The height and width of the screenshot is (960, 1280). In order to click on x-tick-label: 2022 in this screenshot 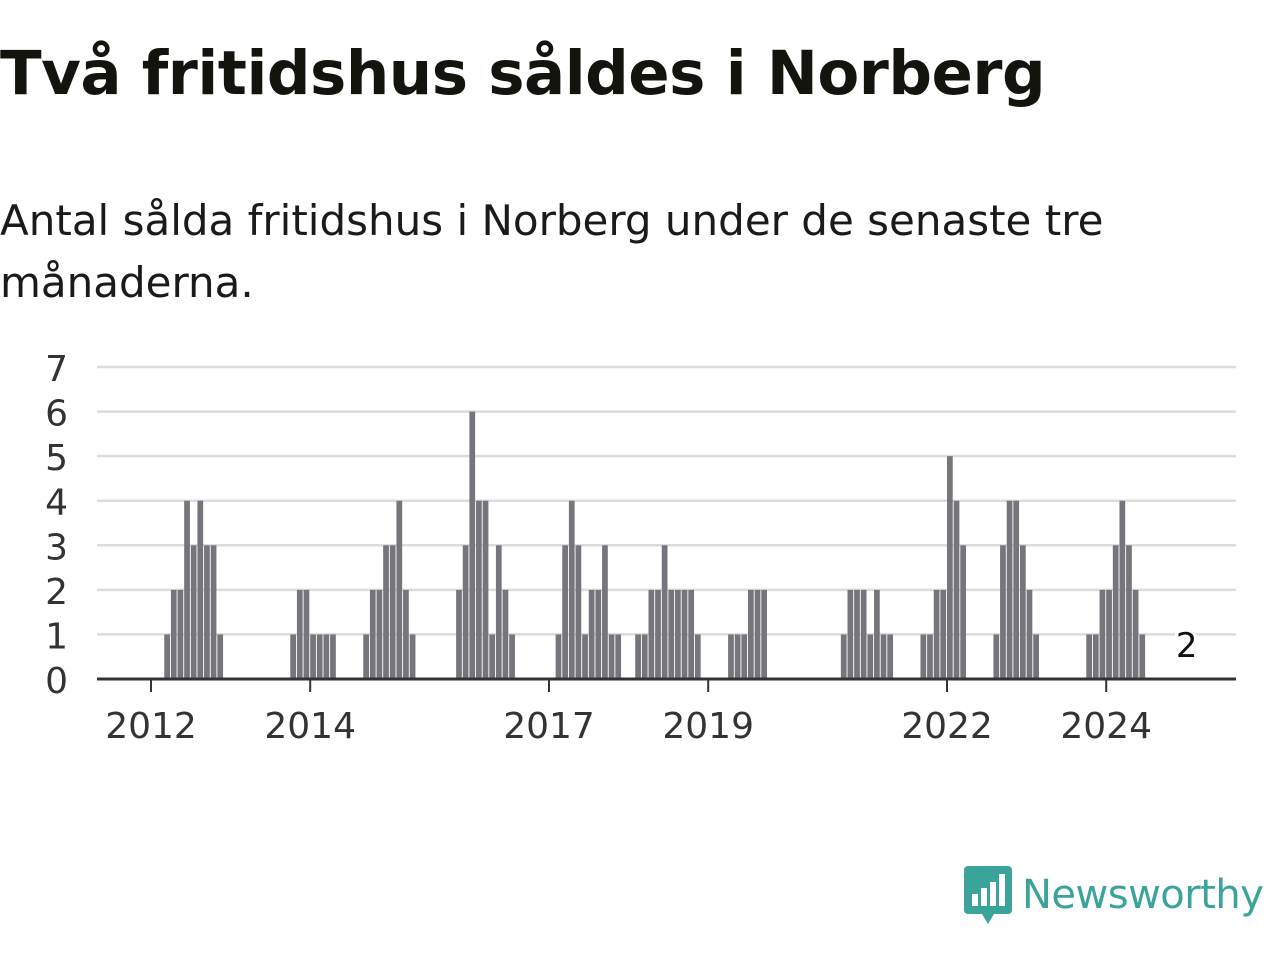, I will do `click(947, 726)`.